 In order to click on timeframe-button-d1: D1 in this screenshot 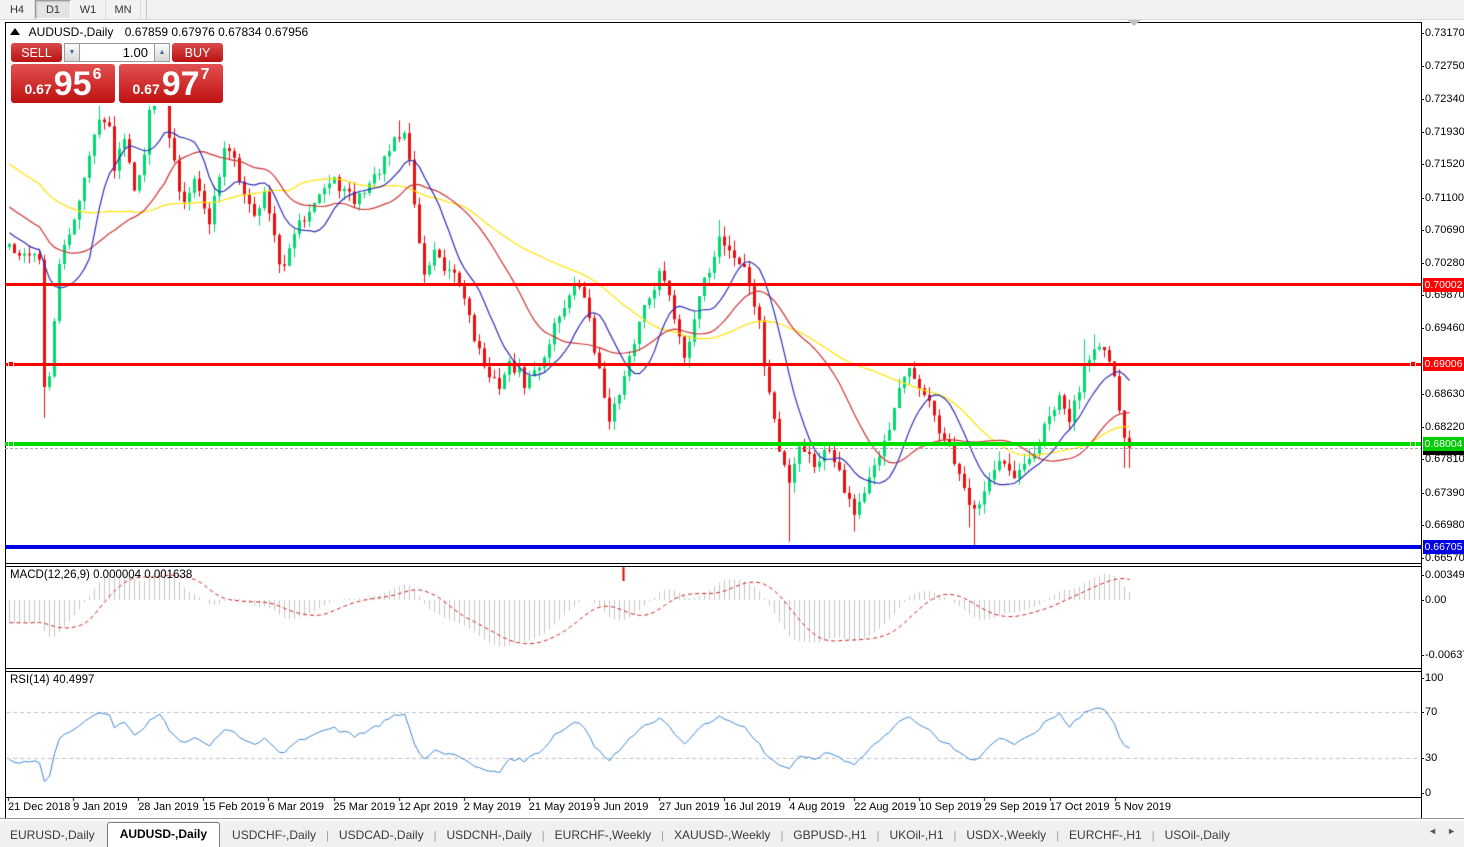, I will do `click(53, 9)`.